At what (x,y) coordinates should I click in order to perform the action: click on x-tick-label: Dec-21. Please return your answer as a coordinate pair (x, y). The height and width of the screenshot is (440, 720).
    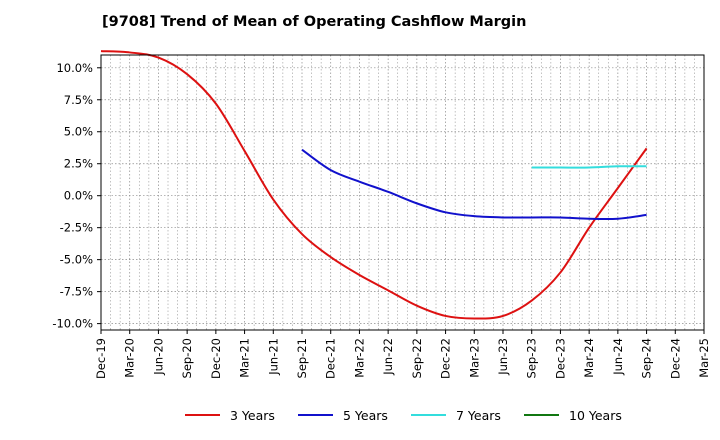
    Looking at the image, I should click on (331, 358).